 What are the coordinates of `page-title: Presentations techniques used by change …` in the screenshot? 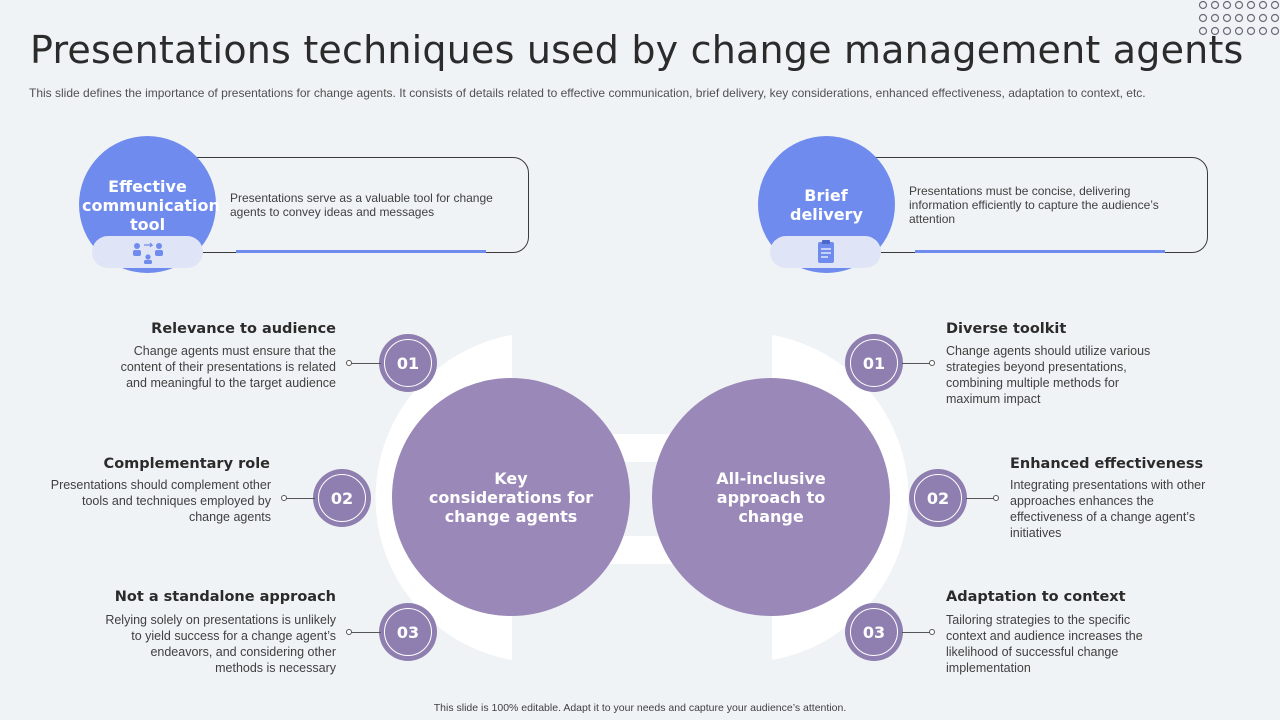 It's located at (637, 50).